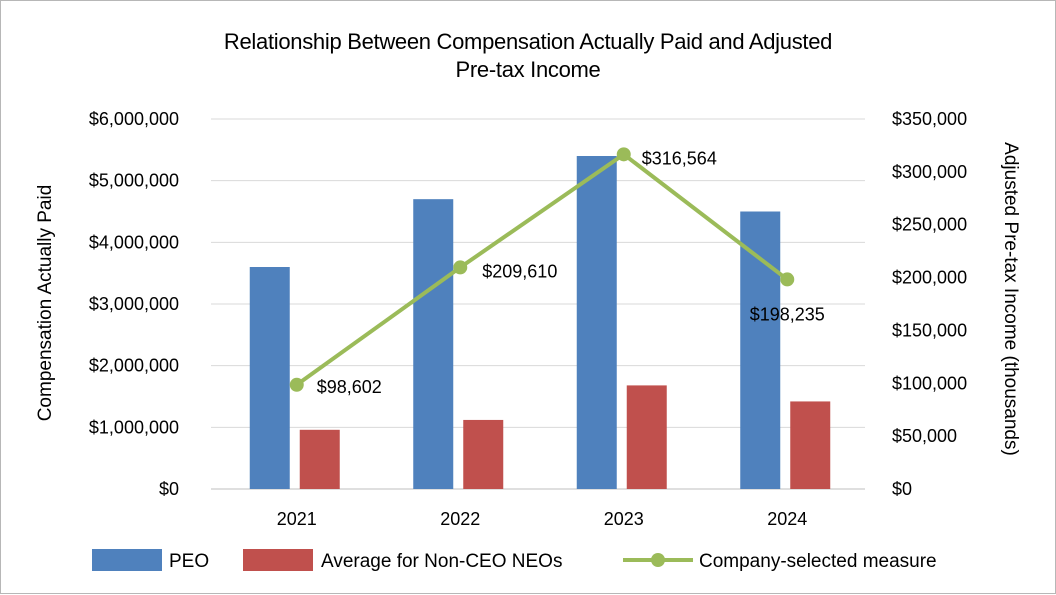  What do you see at coordinates (319, 459) in the screenshot?
I see `bar-non-ceo-2021` at bounding box center [319, 459].